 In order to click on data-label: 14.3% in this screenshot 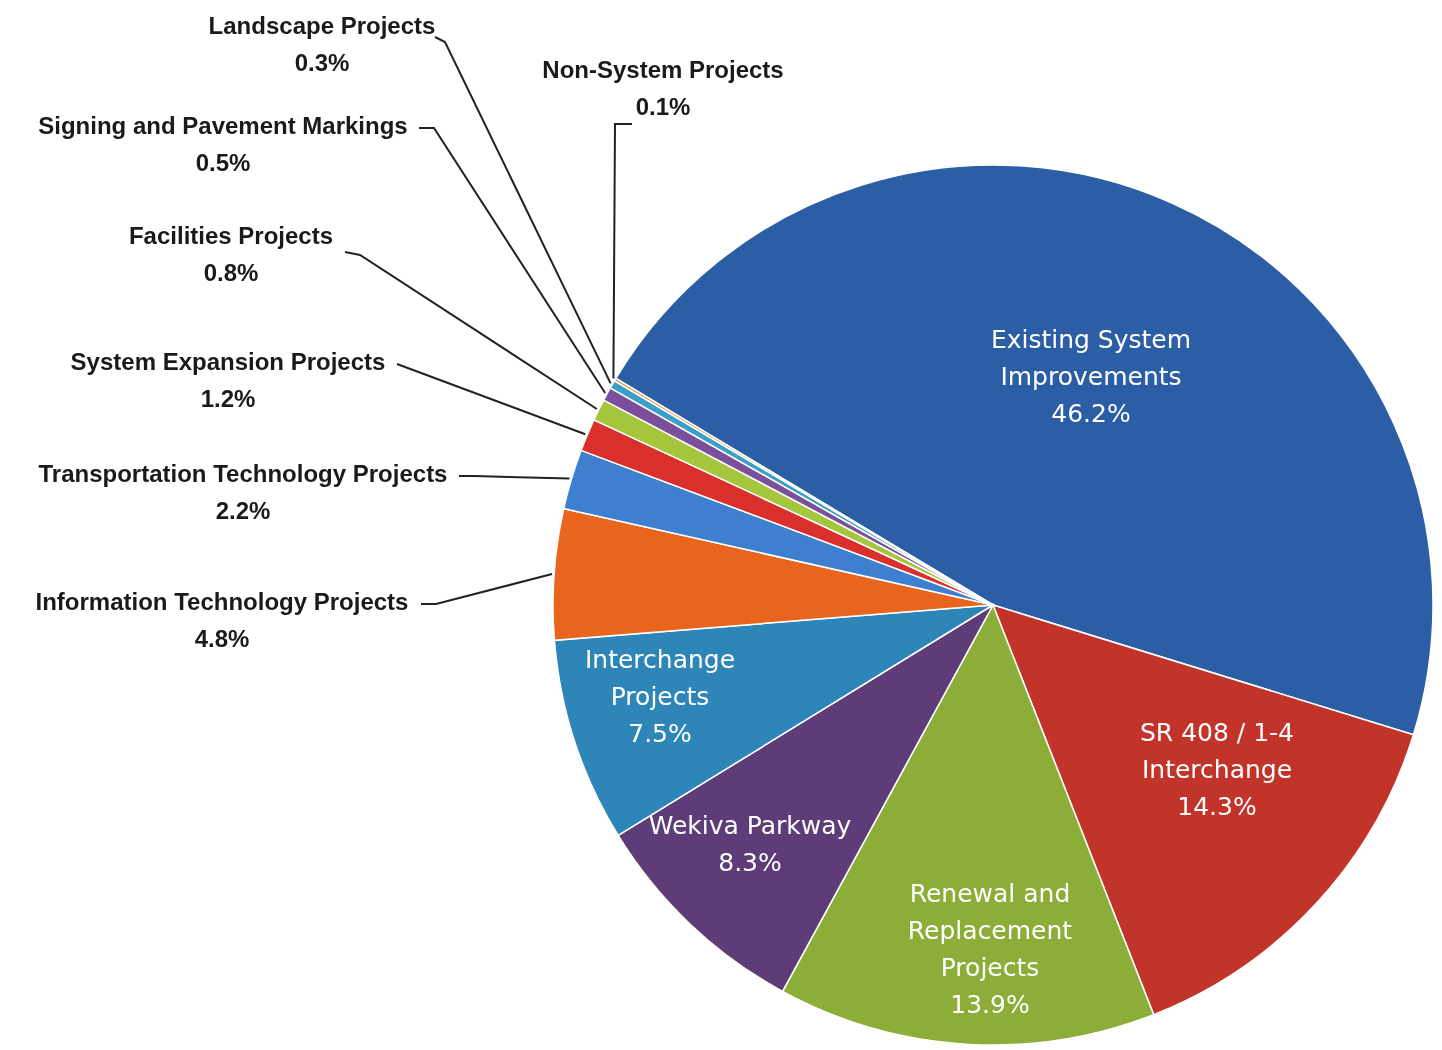, I will do `click(1217, 806)`.